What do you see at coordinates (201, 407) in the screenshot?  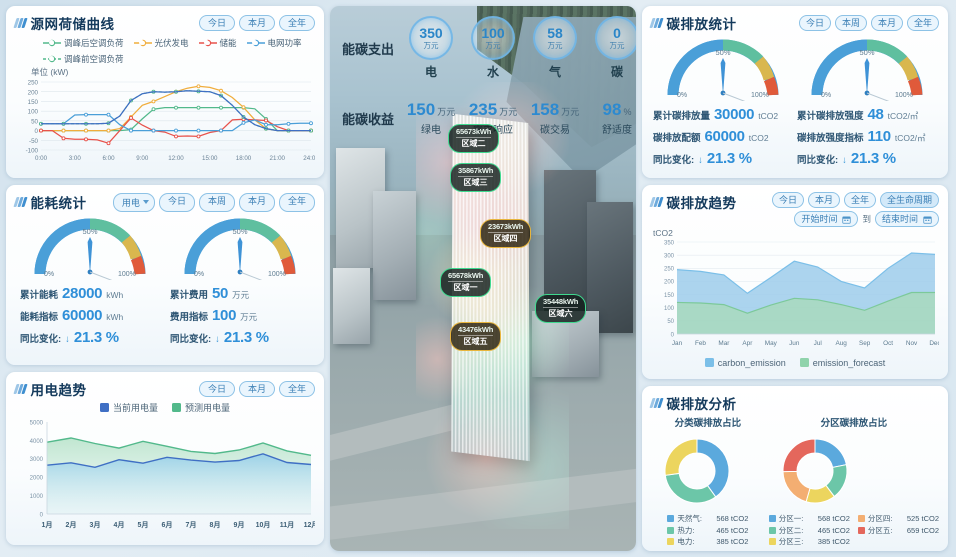 I see `legend-item: 预测用电量` at bounding box center [201, 407].